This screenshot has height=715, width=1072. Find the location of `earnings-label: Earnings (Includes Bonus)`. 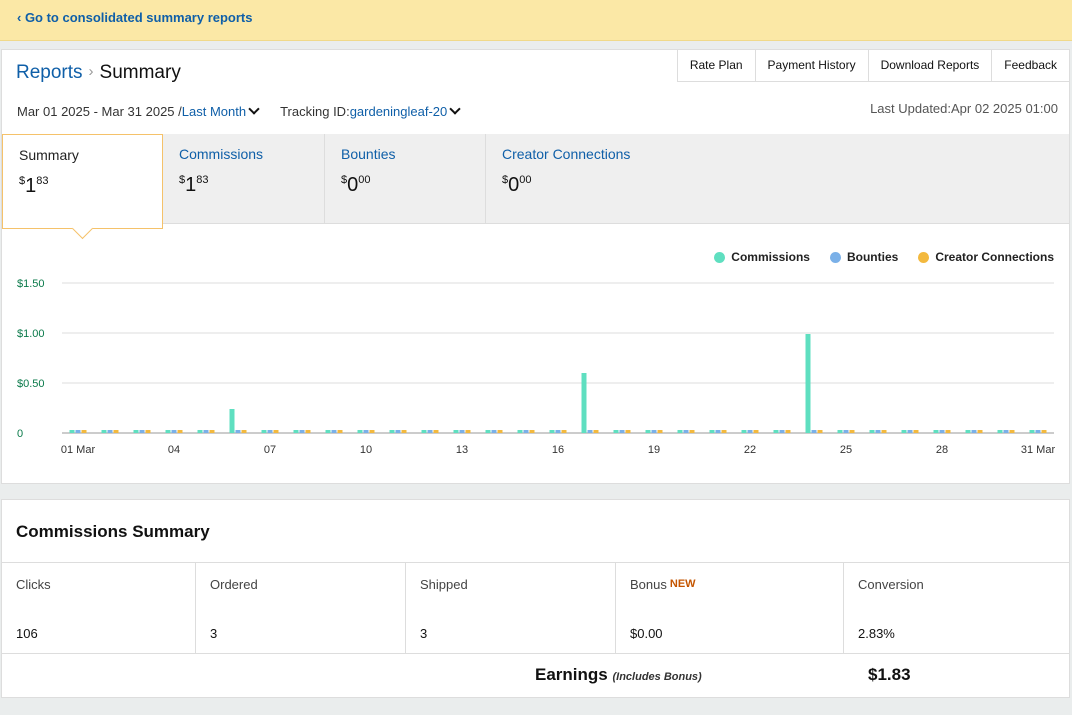

earnings-label: Earnings (Includes Bonus) is located at coordinates (618, 675).